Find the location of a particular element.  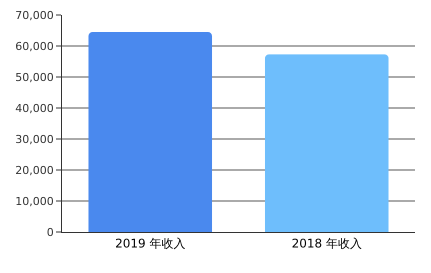

y-tick-label: 40,000 is located at coordinates (34, 108).